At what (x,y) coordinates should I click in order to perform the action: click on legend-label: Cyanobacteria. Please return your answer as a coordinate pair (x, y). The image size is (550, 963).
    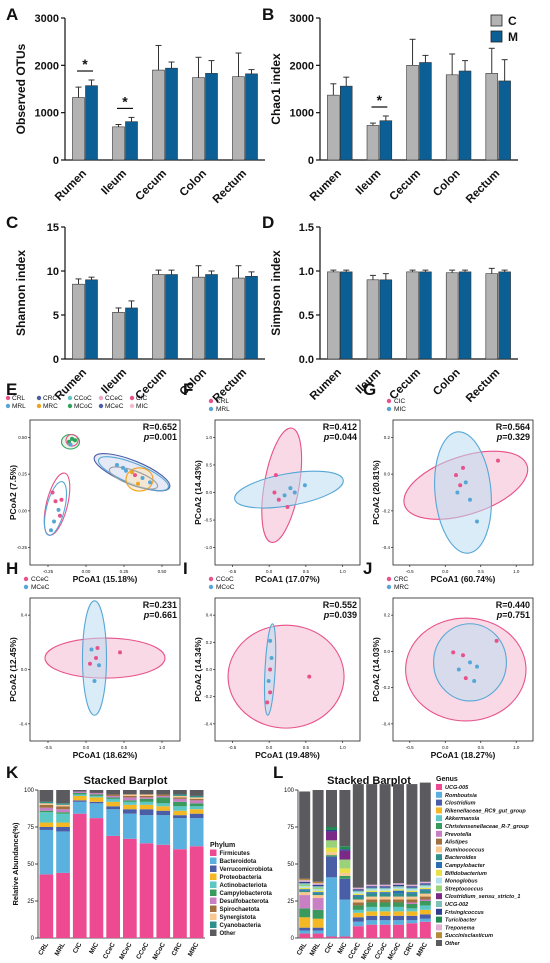
    Looking at the image, I should click on (241, 926).